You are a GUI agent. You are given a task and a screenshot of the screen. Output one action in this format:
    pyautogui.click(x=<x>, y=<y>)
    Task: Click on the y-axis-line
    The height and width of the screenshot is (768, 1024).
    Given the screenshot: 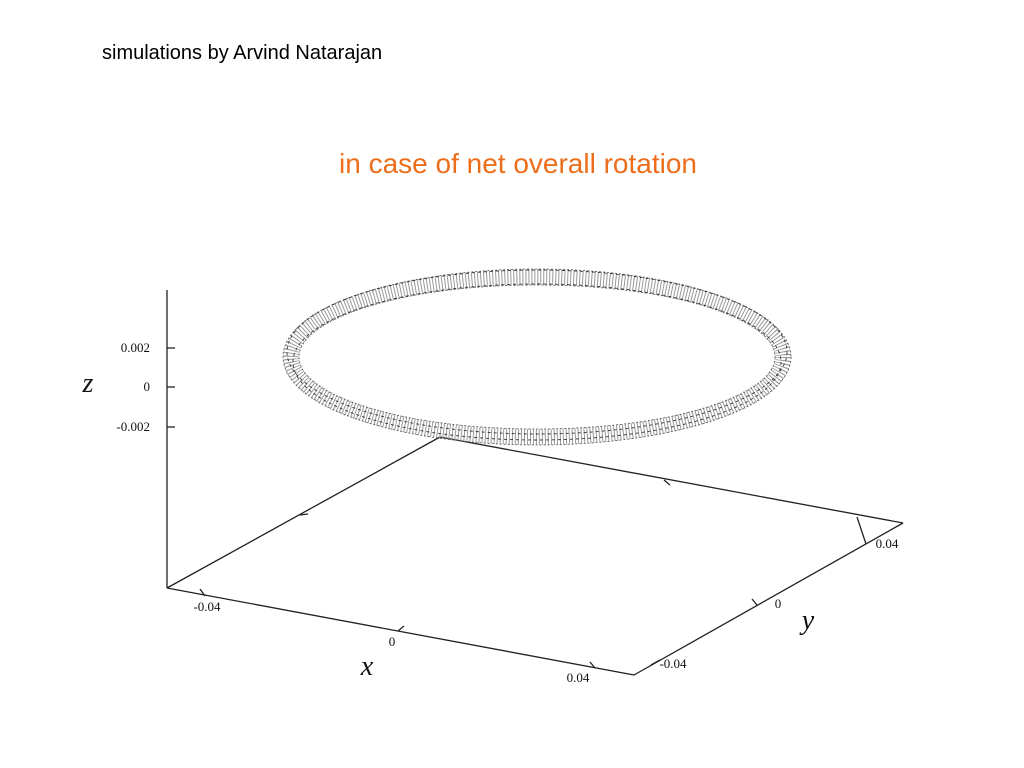 What is the action you would take?
    pyautogui.click(x=768, y=599)
    